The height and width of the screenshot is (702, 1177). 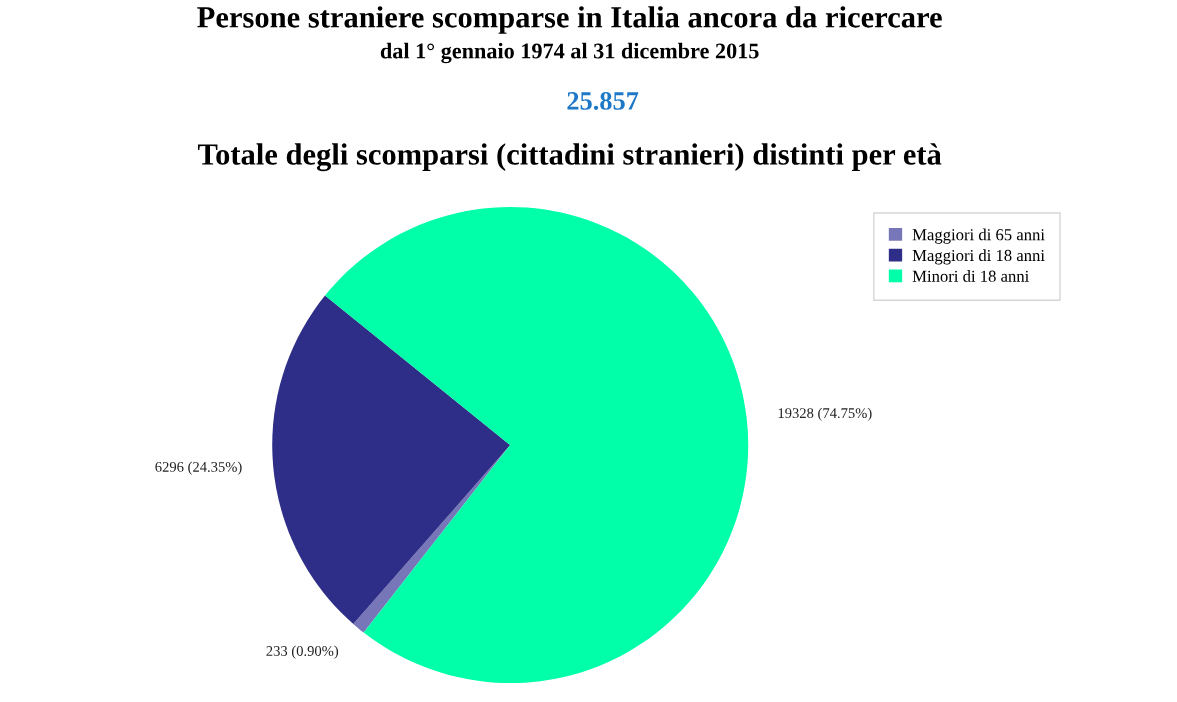 I want to click on legend-label: Maggiori di 18 anni, so click(x=978, y=257).